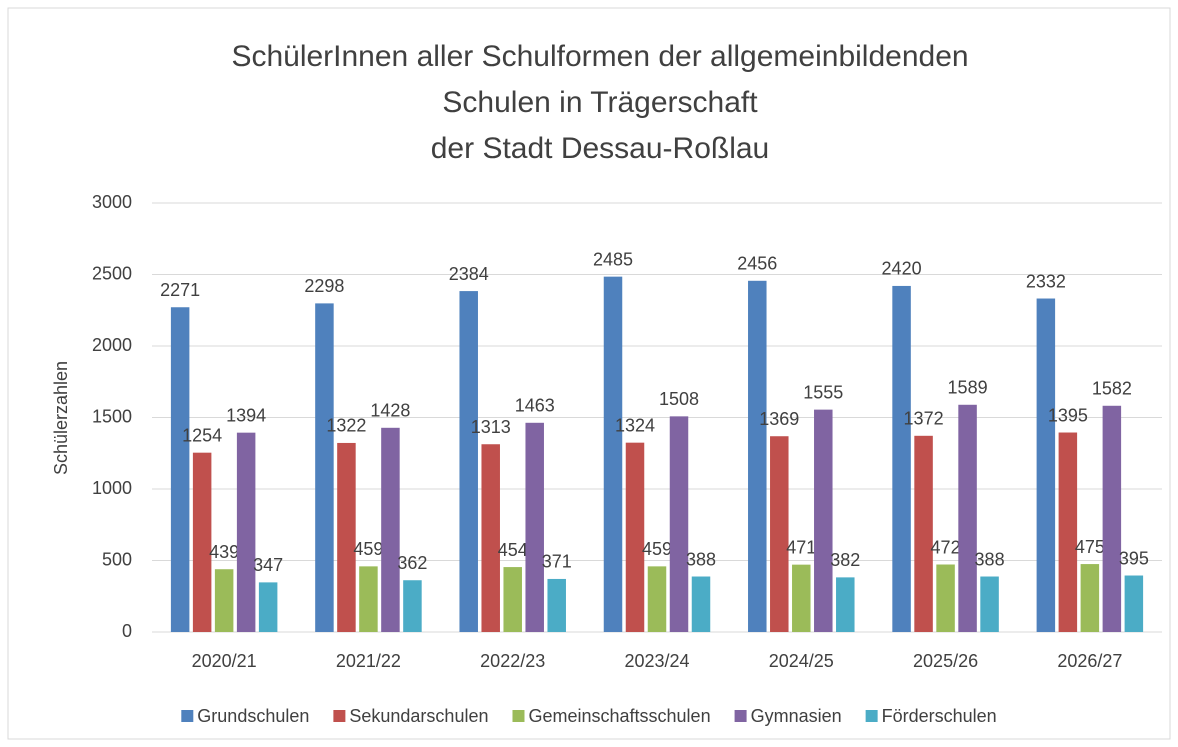 Image resolution: width=1178 pixels, height=747 pixels. I want to click on data-label: 1254, so click(202, 435).